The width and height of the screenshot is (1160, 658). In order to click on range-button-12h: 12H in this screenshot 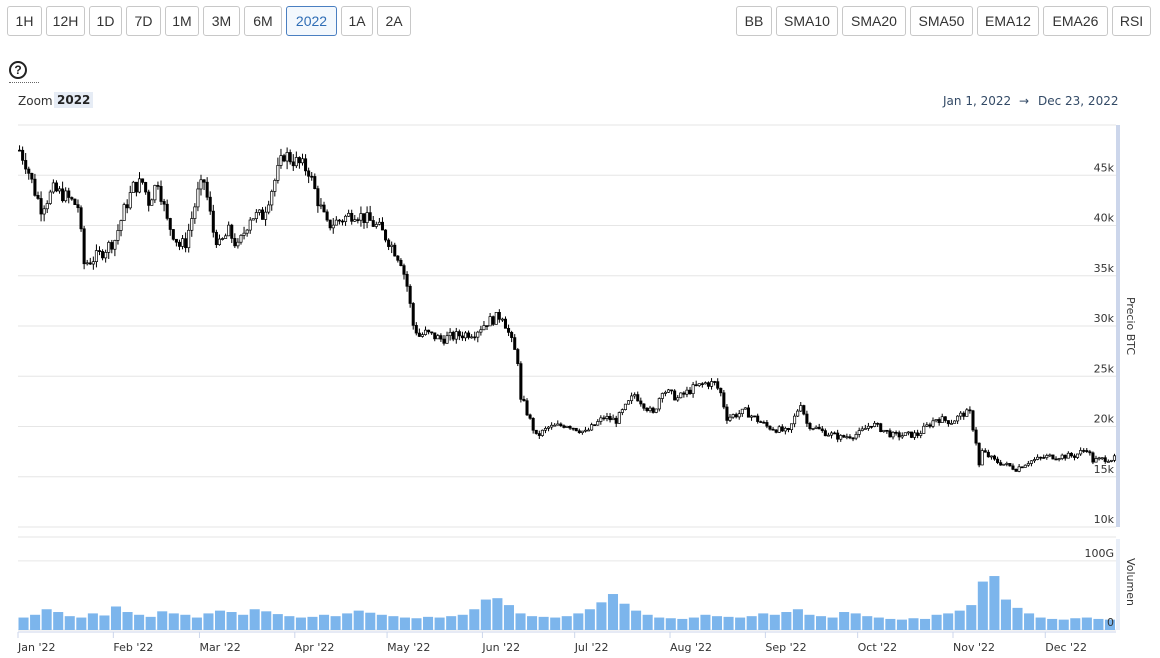, I will do `click(65, 21)`.